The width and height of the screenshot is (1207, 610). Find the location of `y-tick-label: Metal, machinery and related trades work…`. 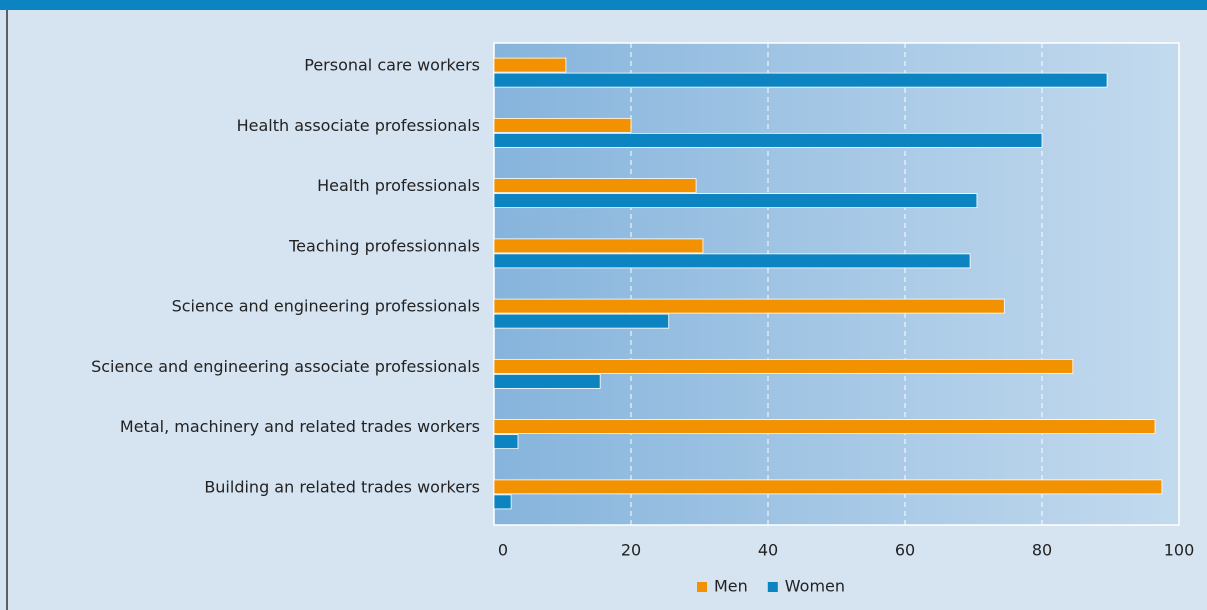

y-tick-label: Metal, machinery and related trades work… is located at coordinates (300, 426).